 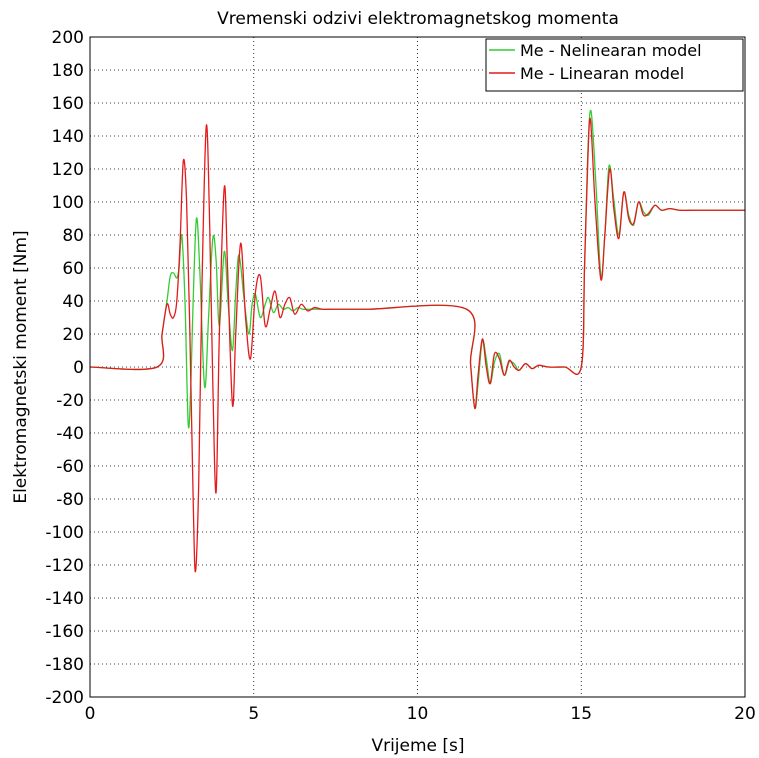 What do you see at coordinates (68, 38) in the screenshot?
I see `y-tick-label: 200` at bounding box center [68, 38].